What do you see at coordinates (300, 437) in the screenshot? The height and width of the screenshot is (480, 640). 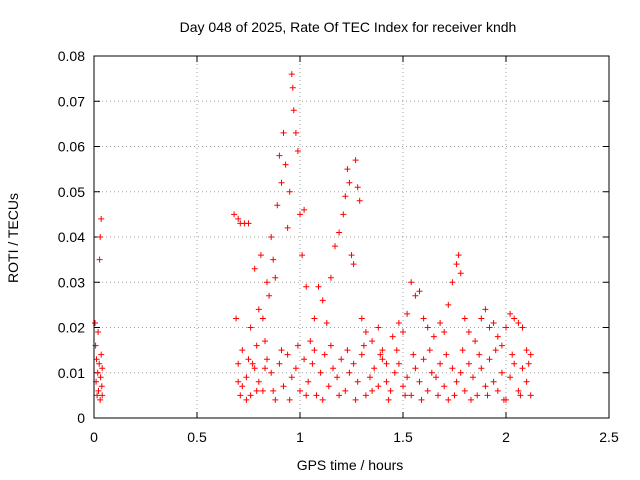 I see `x-tick-label: 1` at bounding box center [300, 437].